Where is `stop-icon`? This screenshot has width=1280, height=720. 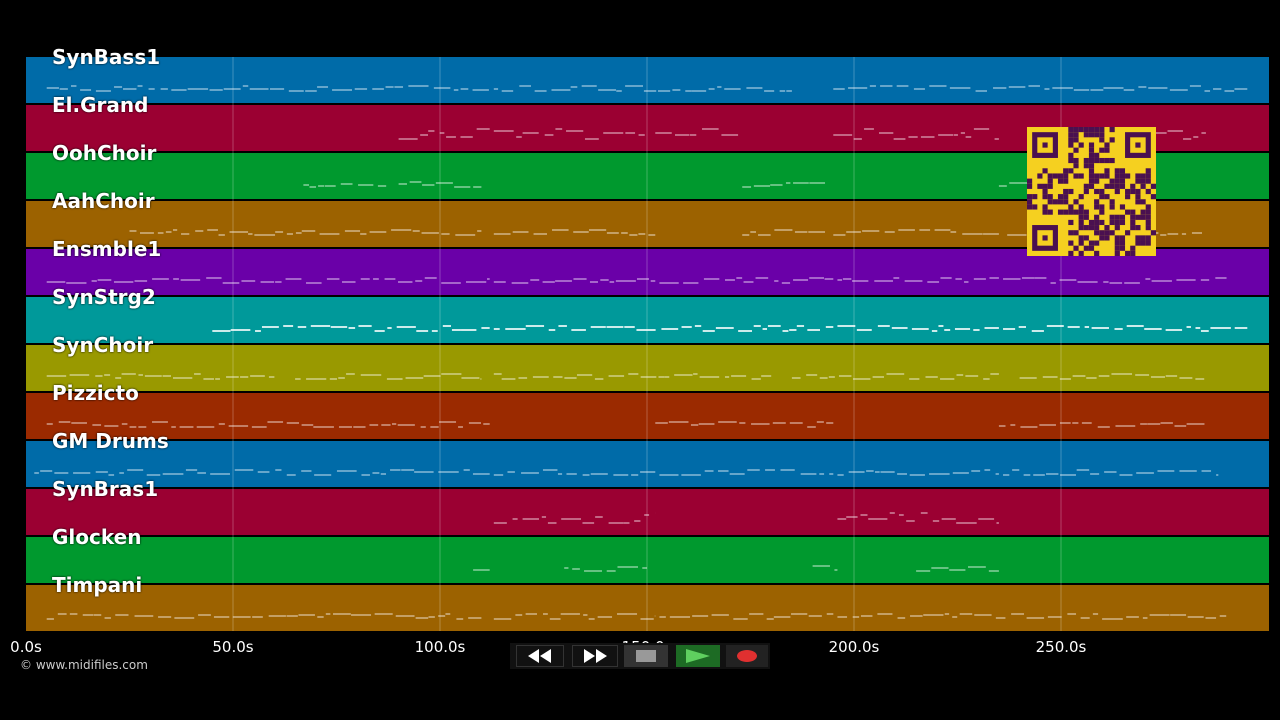
stop-icon is located at coordinates (646, 656).